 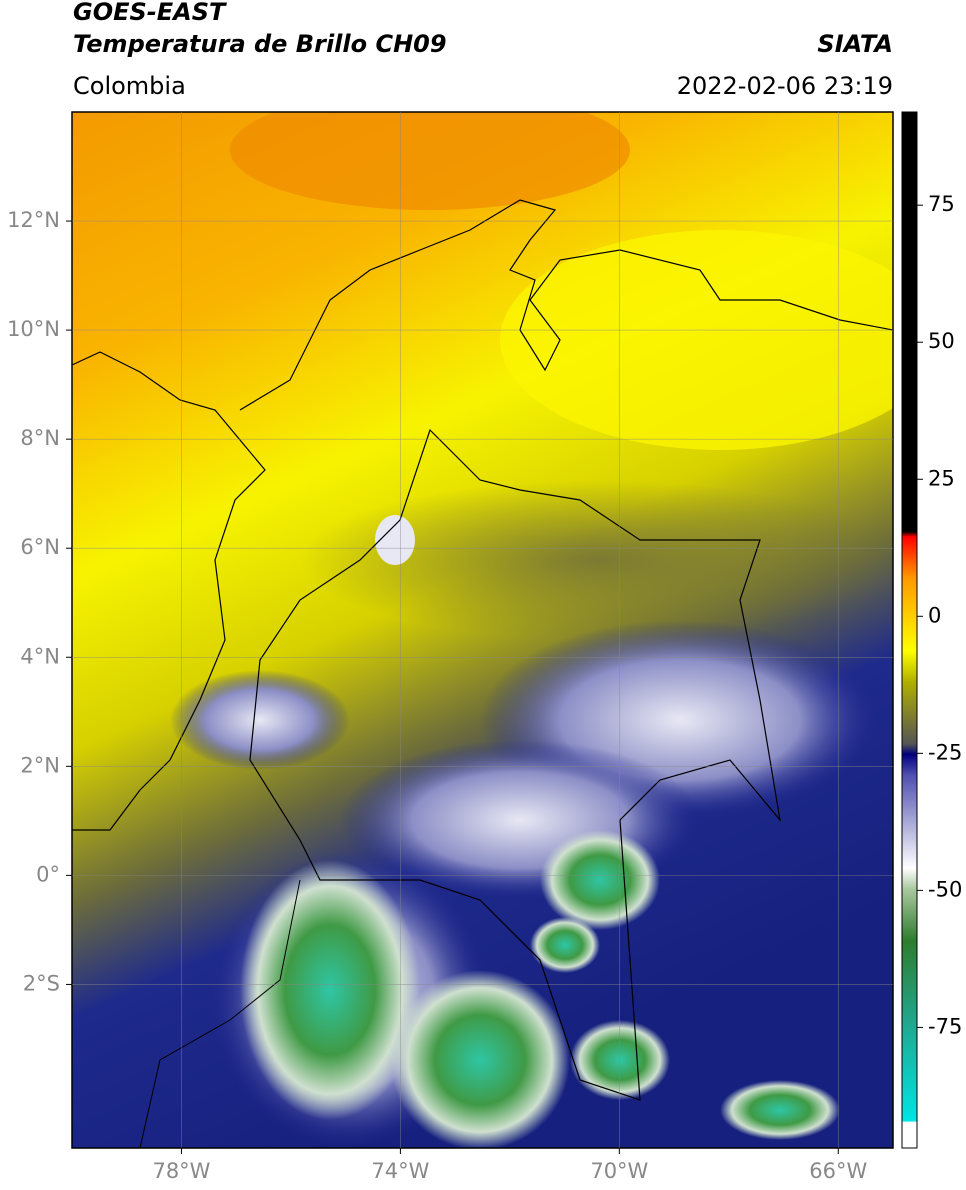 What do you see at coordinates (33, 329) in the screenshot?
I see `y-tick-label: 10°N` at bounding box center [33, 329].